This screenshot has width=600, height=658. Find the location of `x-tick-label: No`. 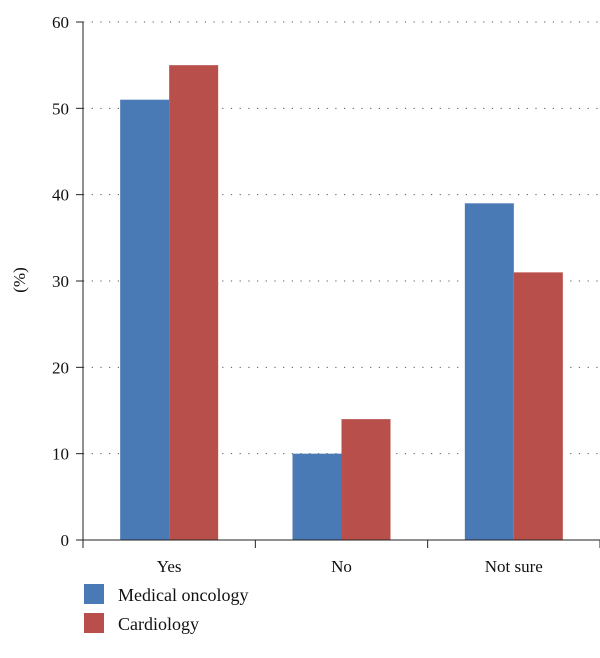

x-tick-label: No is located at coordinates (341, 566).